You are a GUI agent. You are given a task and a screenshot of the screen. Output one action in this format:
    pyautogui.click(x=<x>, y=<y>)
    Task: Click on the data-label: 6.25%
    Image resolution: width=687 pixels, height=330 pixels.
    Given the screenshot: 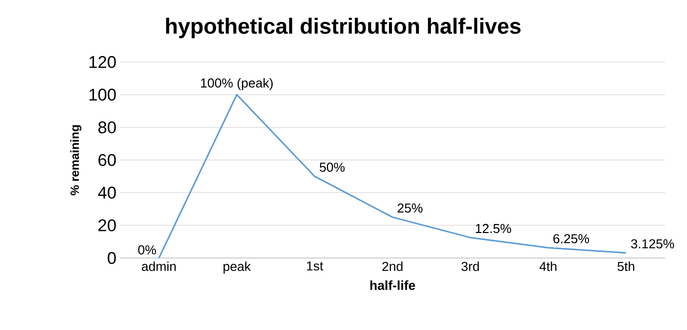 What is the action you would take?
    pyautogui.click(x=571, y=239)
    